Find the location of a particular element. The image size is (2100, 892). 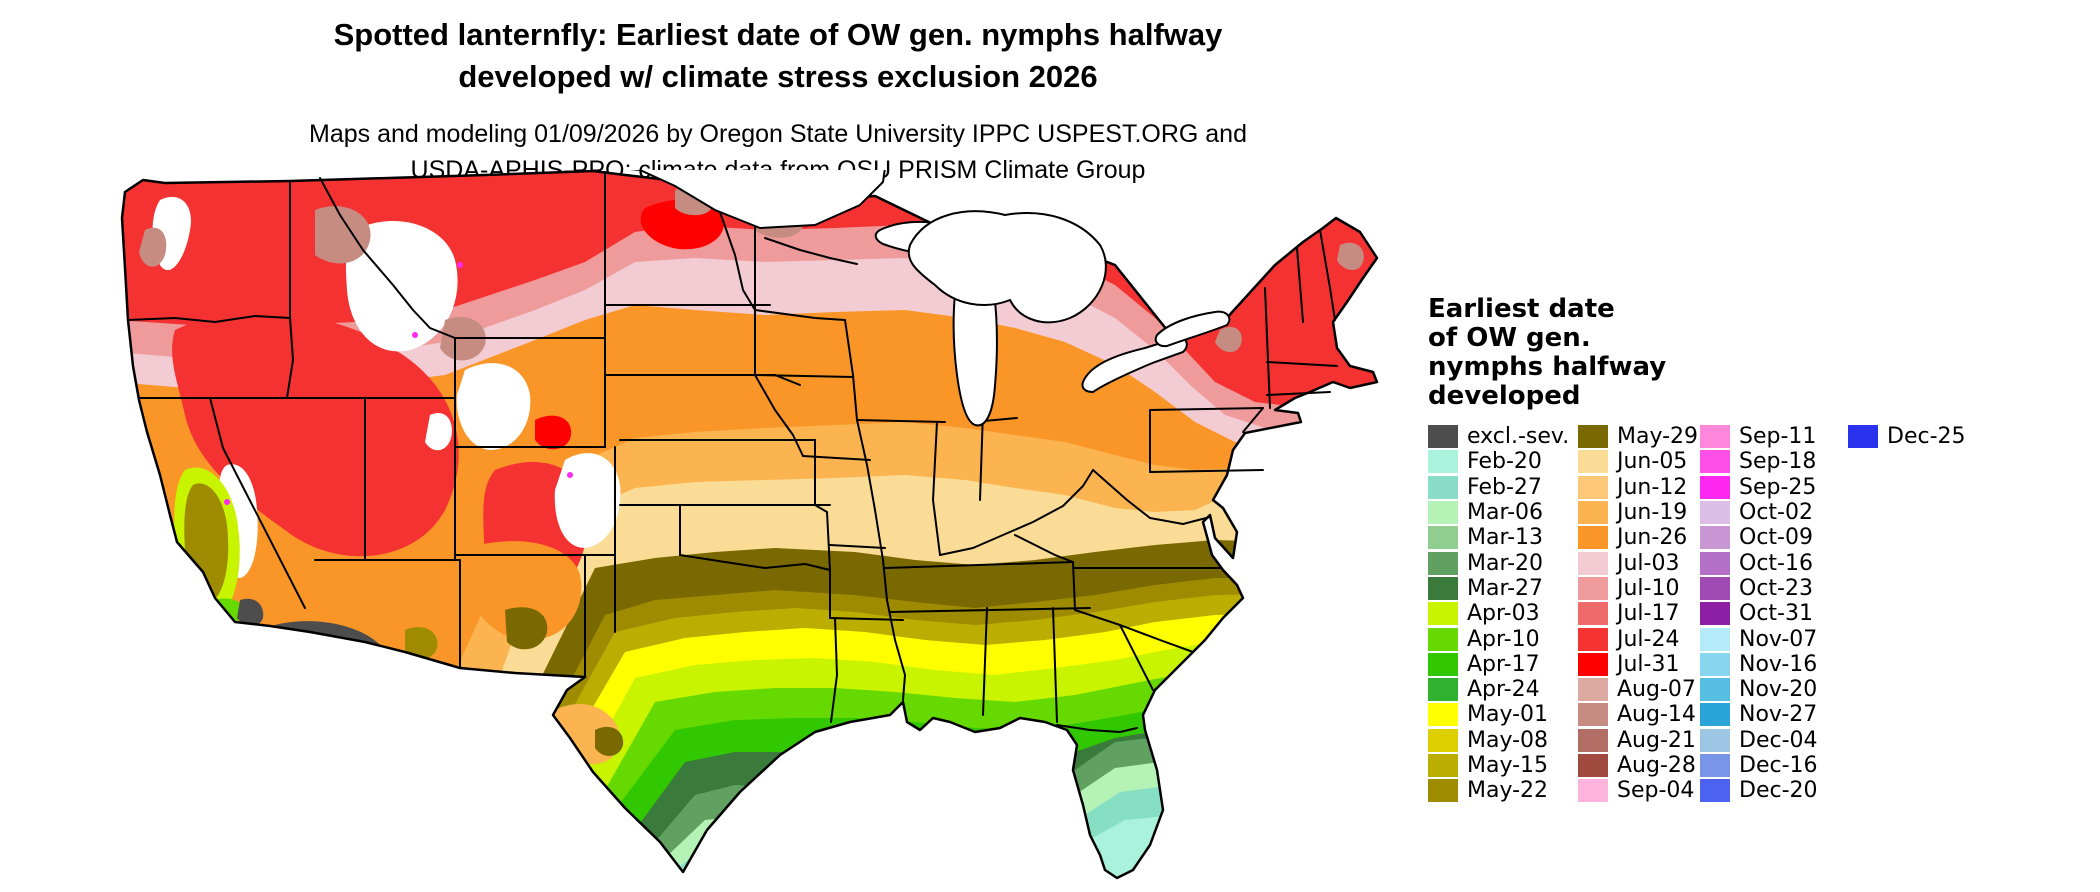

legend-entry: Sep-11 is located at coordinates (1774, 436).